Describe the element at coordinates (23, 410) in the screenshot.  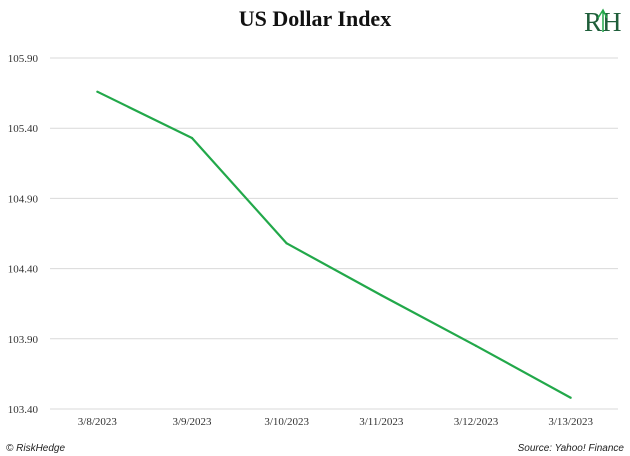
I see `y-tick-label: 103.40` at that location.